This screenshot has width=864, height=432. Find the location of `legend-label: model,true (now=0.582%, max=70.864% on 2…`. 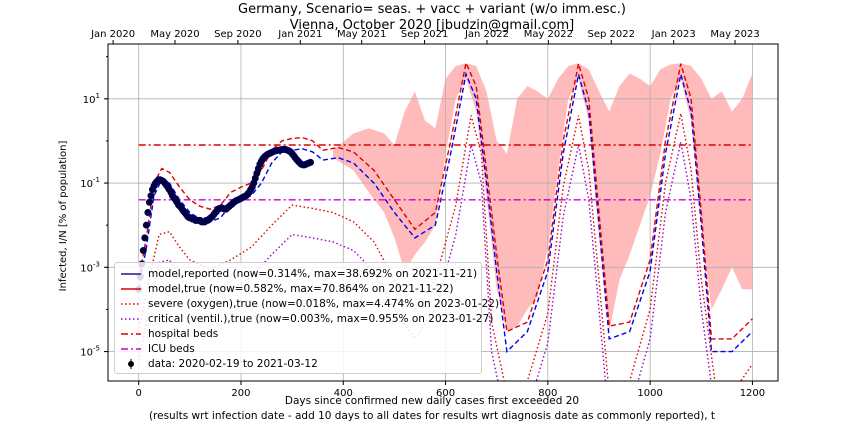

legend-label: model,true (now=0.582%, max=70.864% on 2… is located at coordinates (301, 289).